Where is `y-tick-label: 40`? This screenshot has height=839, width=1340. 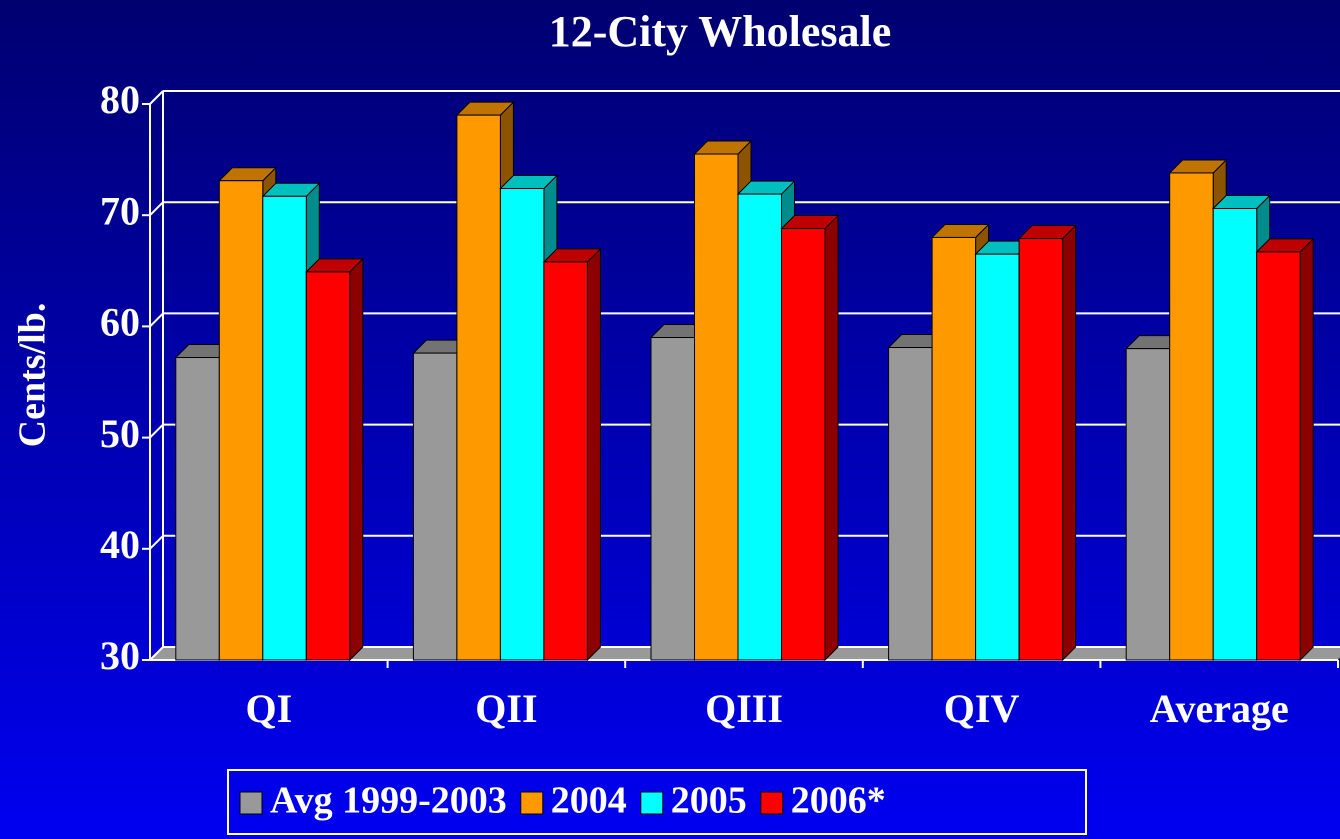 y-tick-label: 40 is located at coordinates (120, 544).